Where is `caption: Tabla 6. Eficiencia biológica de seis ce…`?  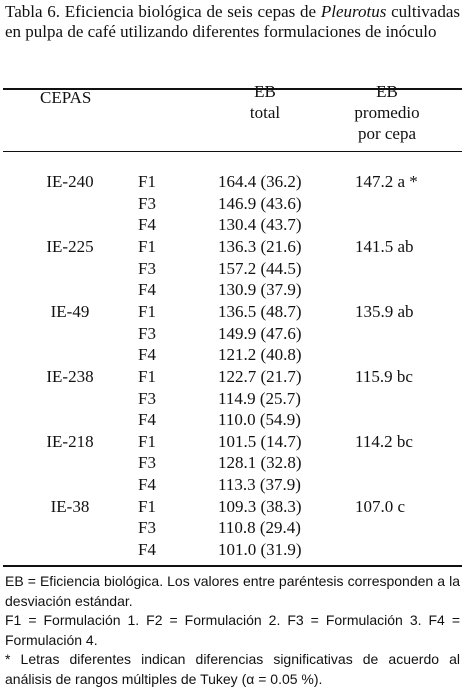 caption: Tabla 6. Eficiencia biológica de seis ce… is located at coordinates (232, 22).